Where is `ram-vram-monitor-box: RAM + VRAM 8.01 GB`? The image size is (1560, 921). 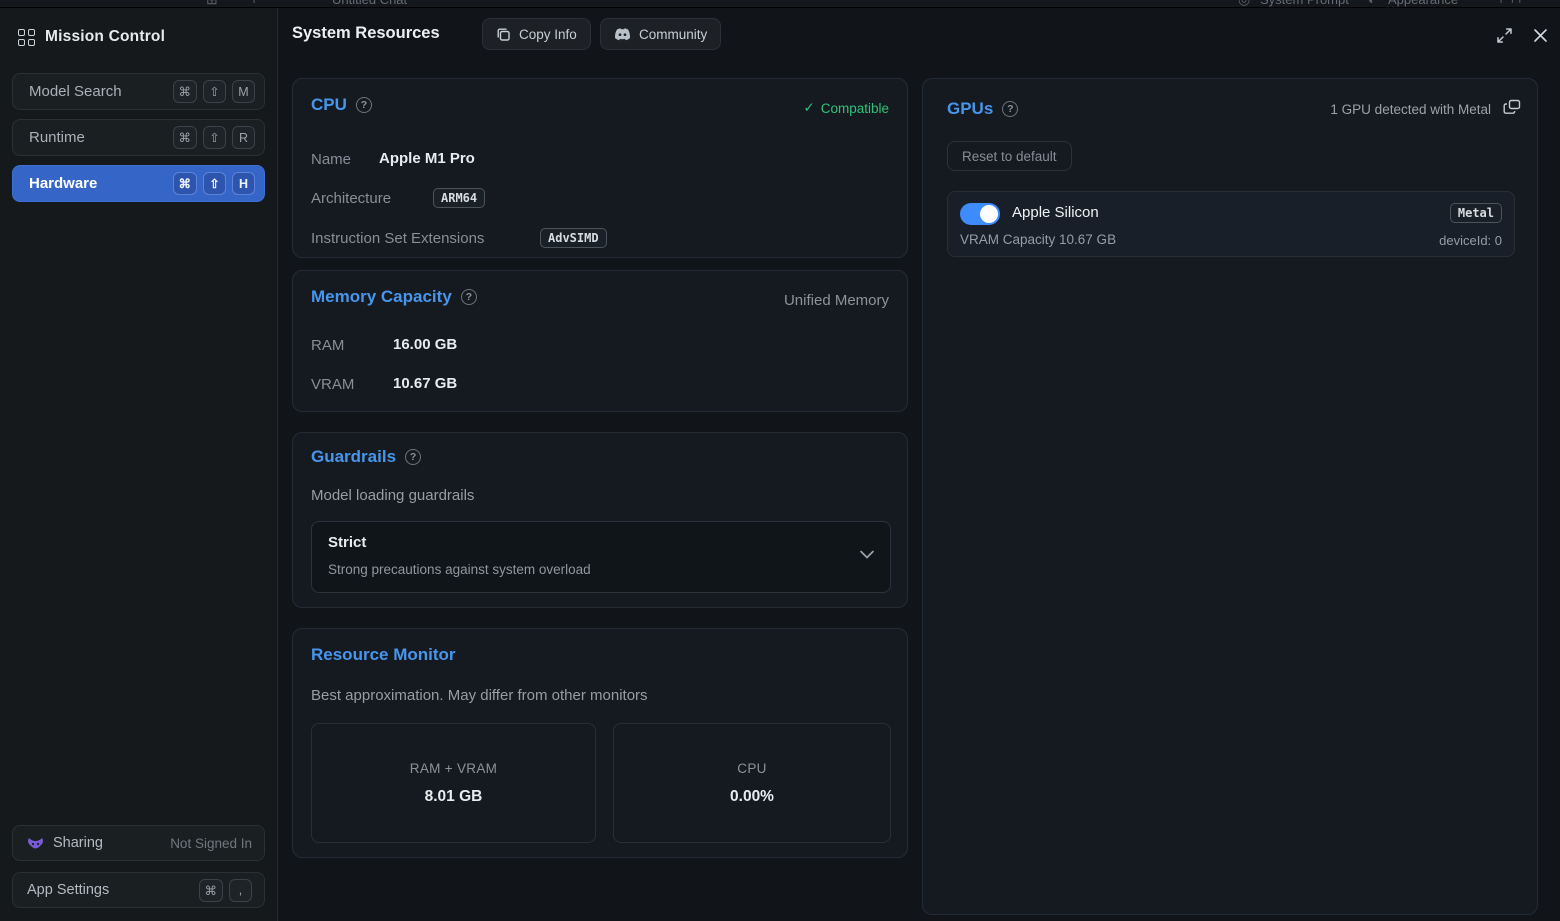
ram-vram-monitor-box: RAM + VRAM 8.01 GB is located at coordinates (453, 783).